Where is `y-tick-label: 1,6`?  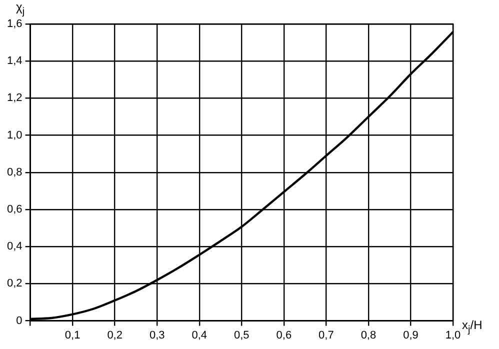
y-tick-label: 1,6 is located at coordinates (14, 24).